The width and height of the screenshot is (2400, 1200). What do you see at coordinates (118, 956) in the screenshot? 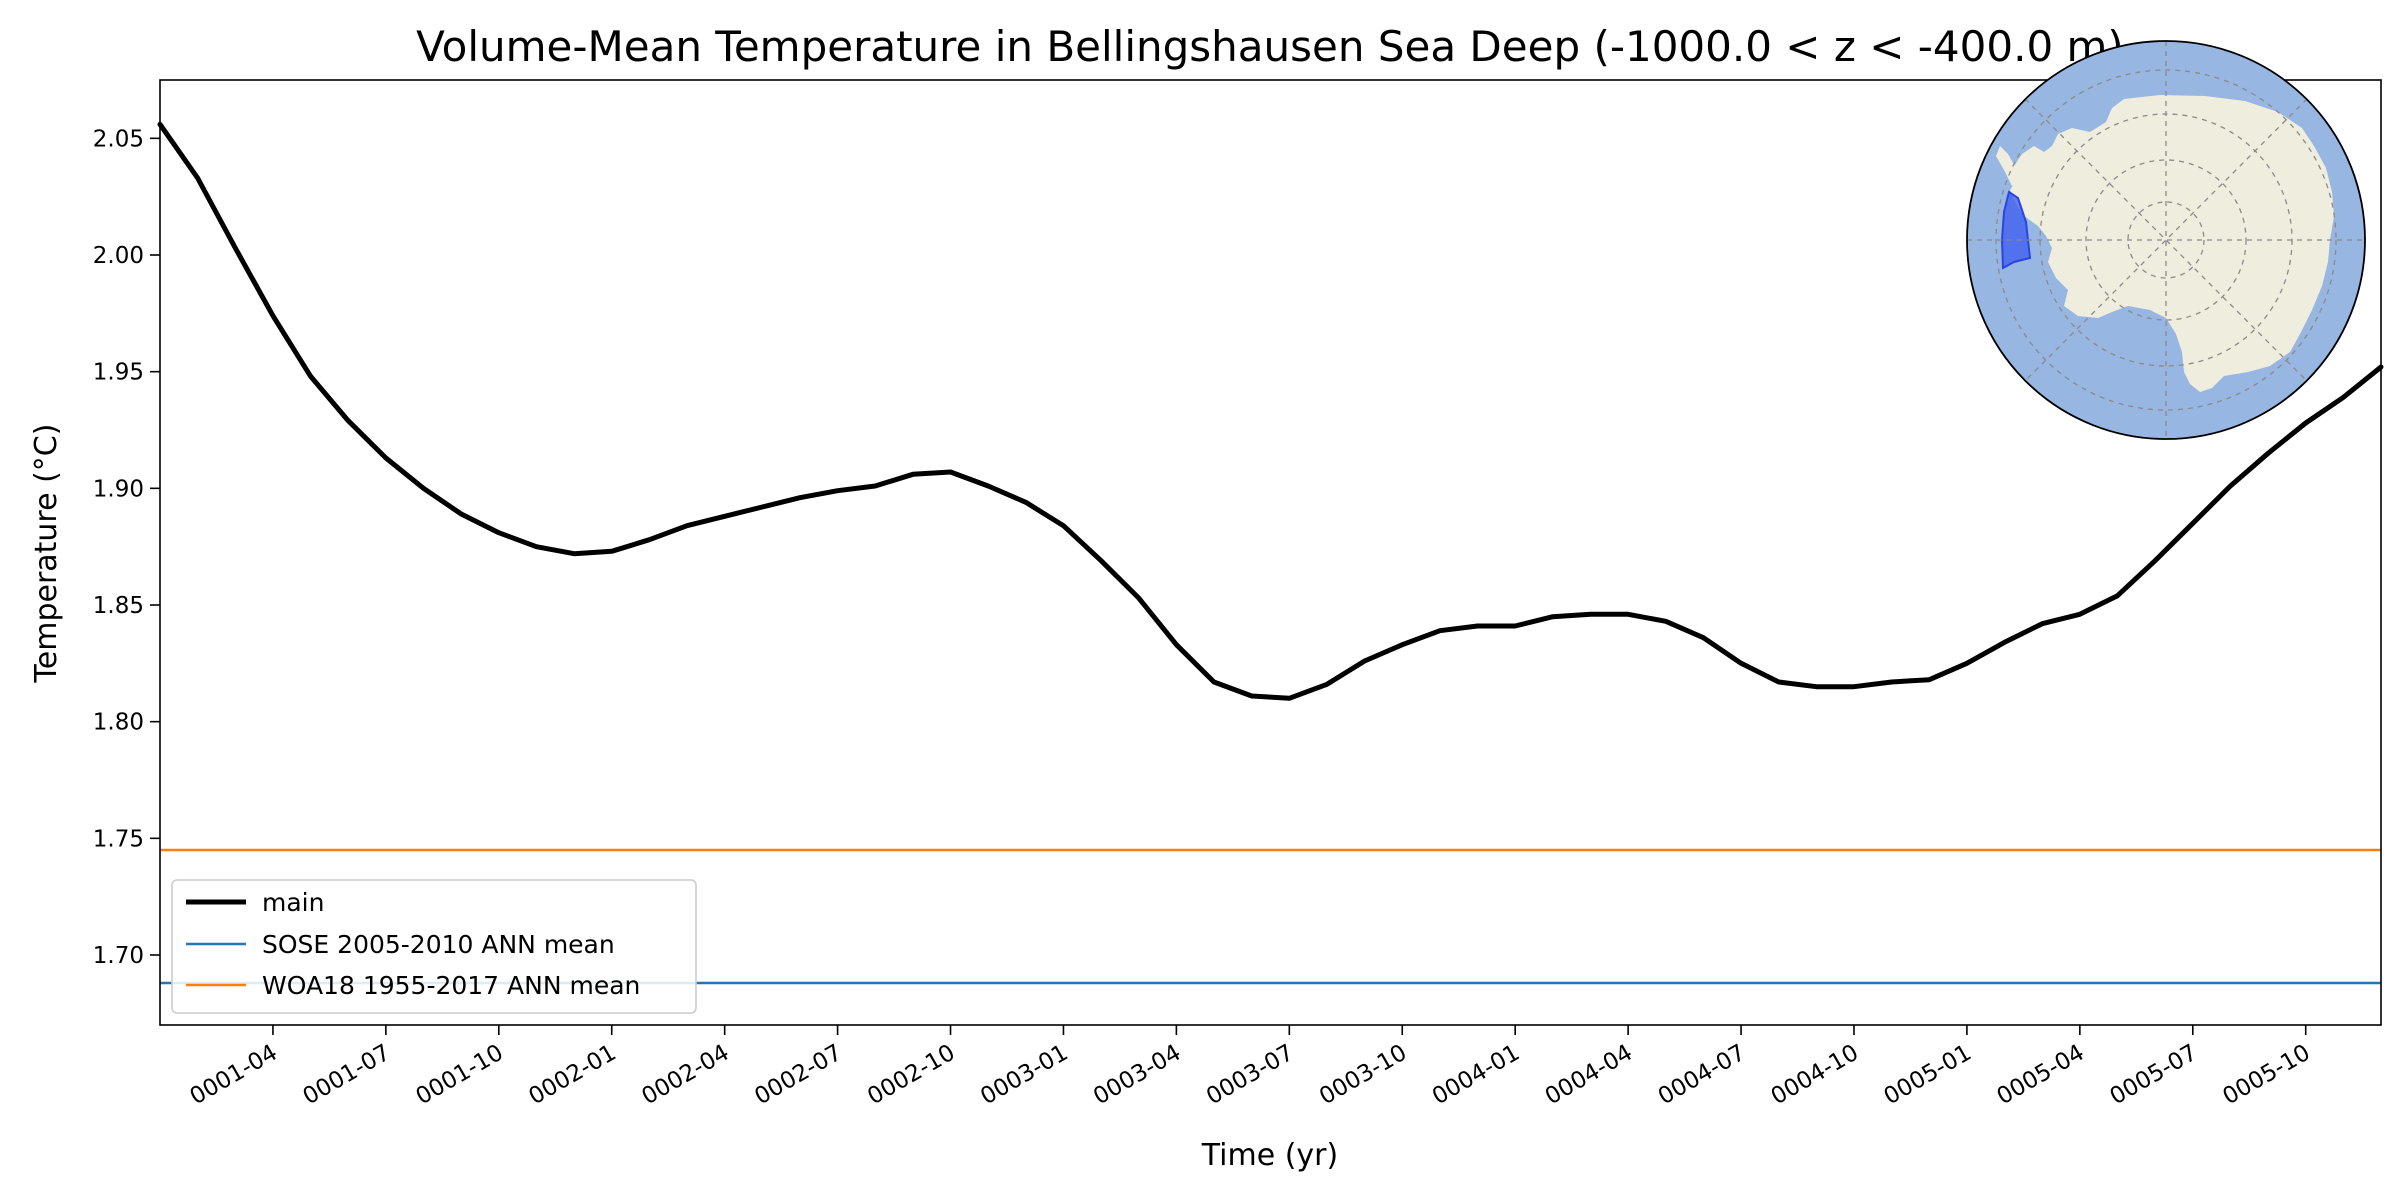
I see `y-tick-label: 1.70` at bounding box center [118, 956].